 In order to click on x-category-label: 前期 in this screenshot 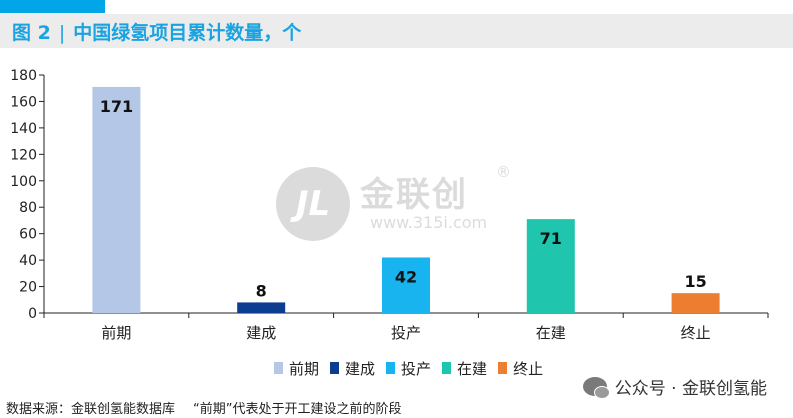, I will do `click(116, 333)`.